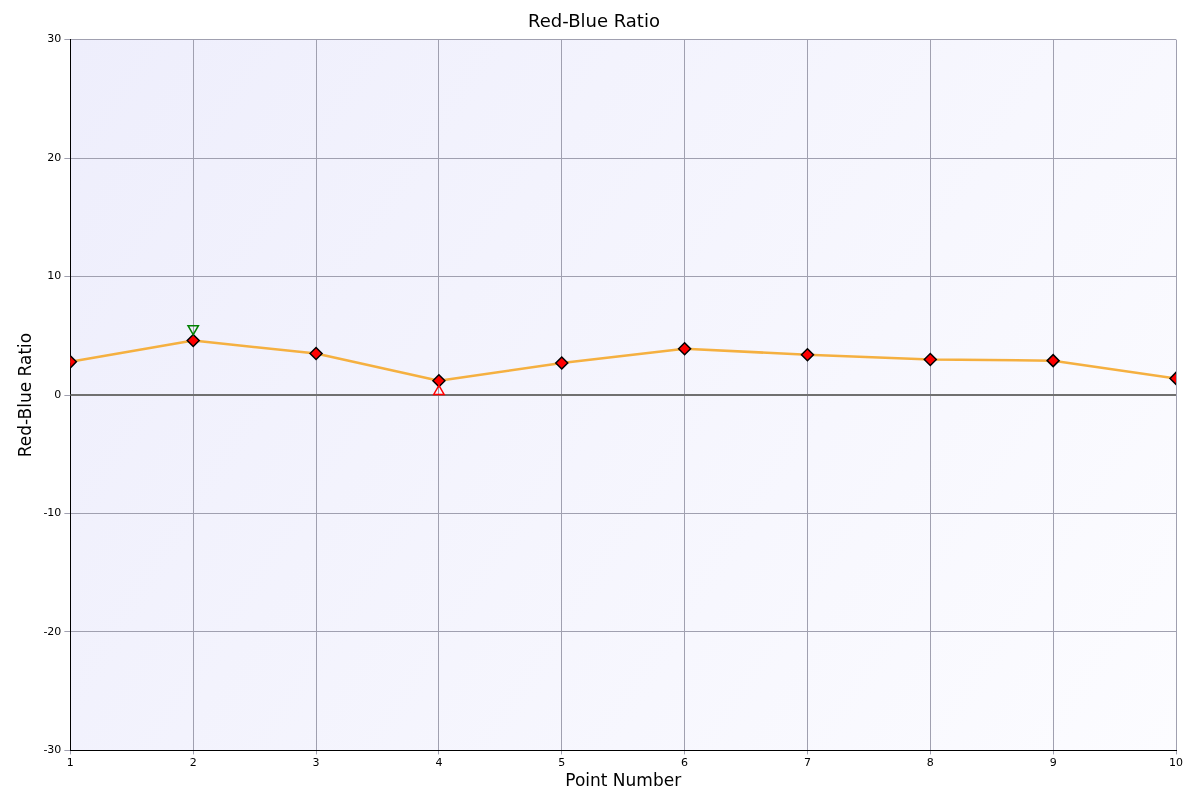  I want to click on y-axis-title: Red-Blue Ratio, so click(24, 395).